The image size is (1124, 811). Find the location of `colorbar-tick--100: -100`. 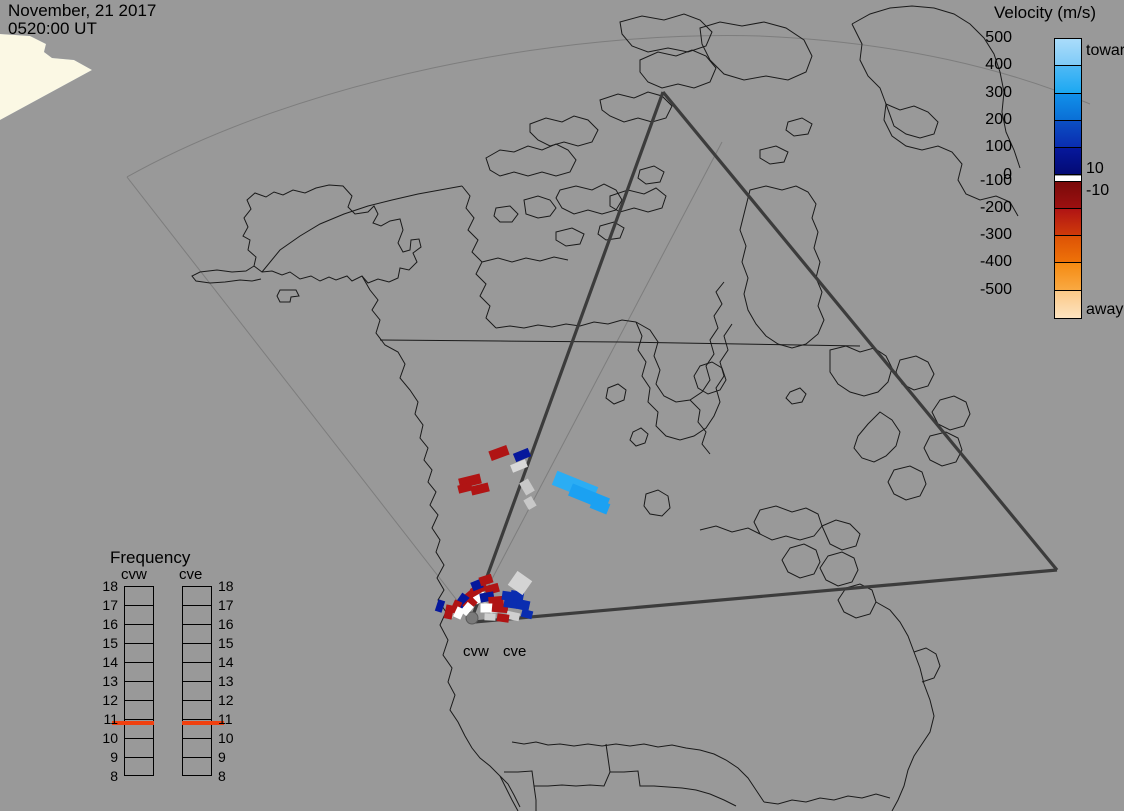

colorbar-tick--100: -100 is located at coordinates (995, 180).